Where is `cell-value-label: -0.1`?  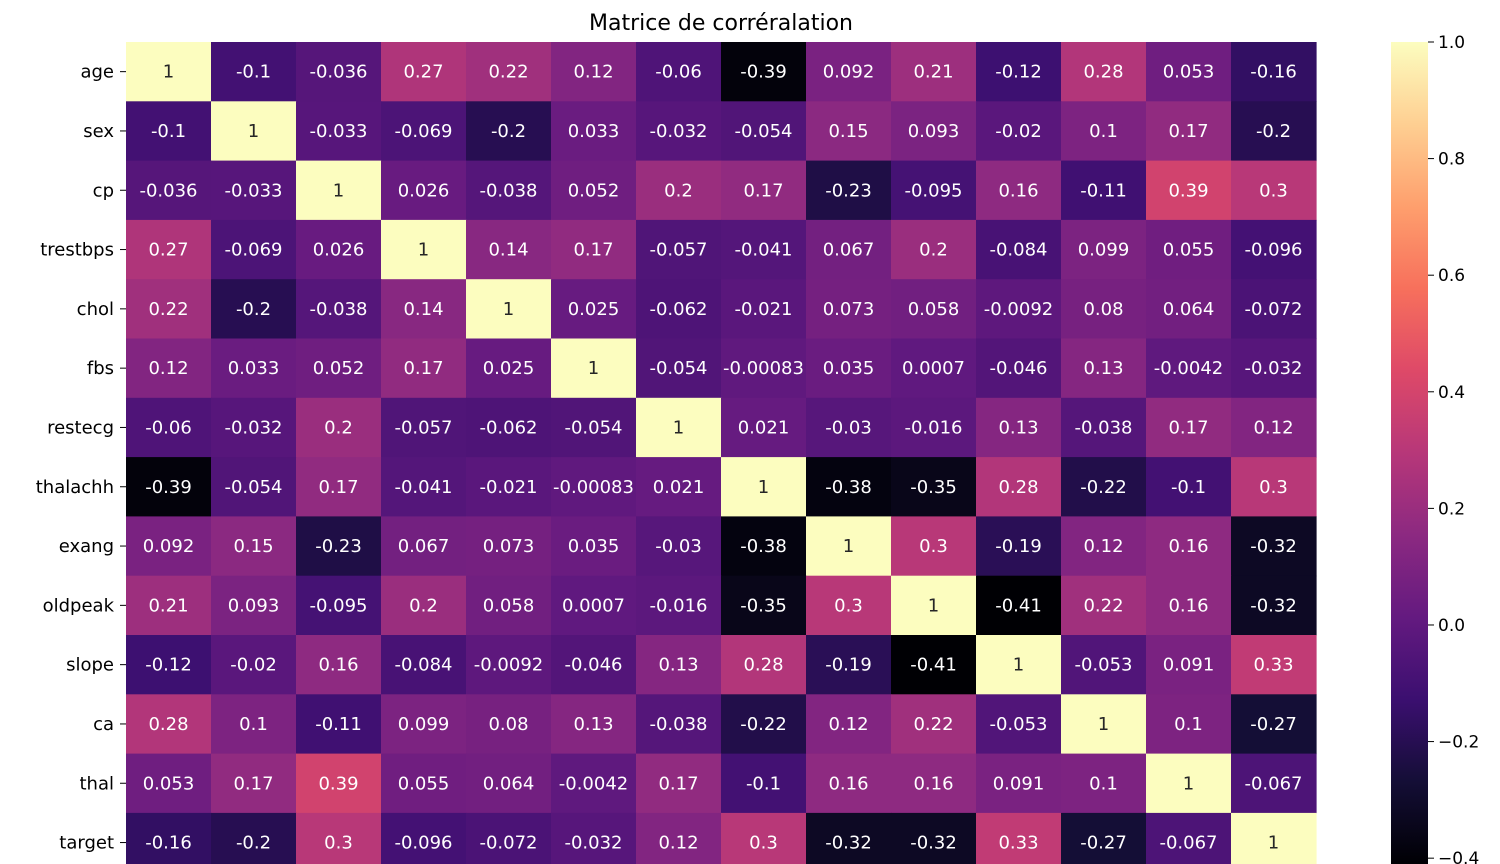 cell-value-label: -0.1 is located at coordinates (1188, 487).